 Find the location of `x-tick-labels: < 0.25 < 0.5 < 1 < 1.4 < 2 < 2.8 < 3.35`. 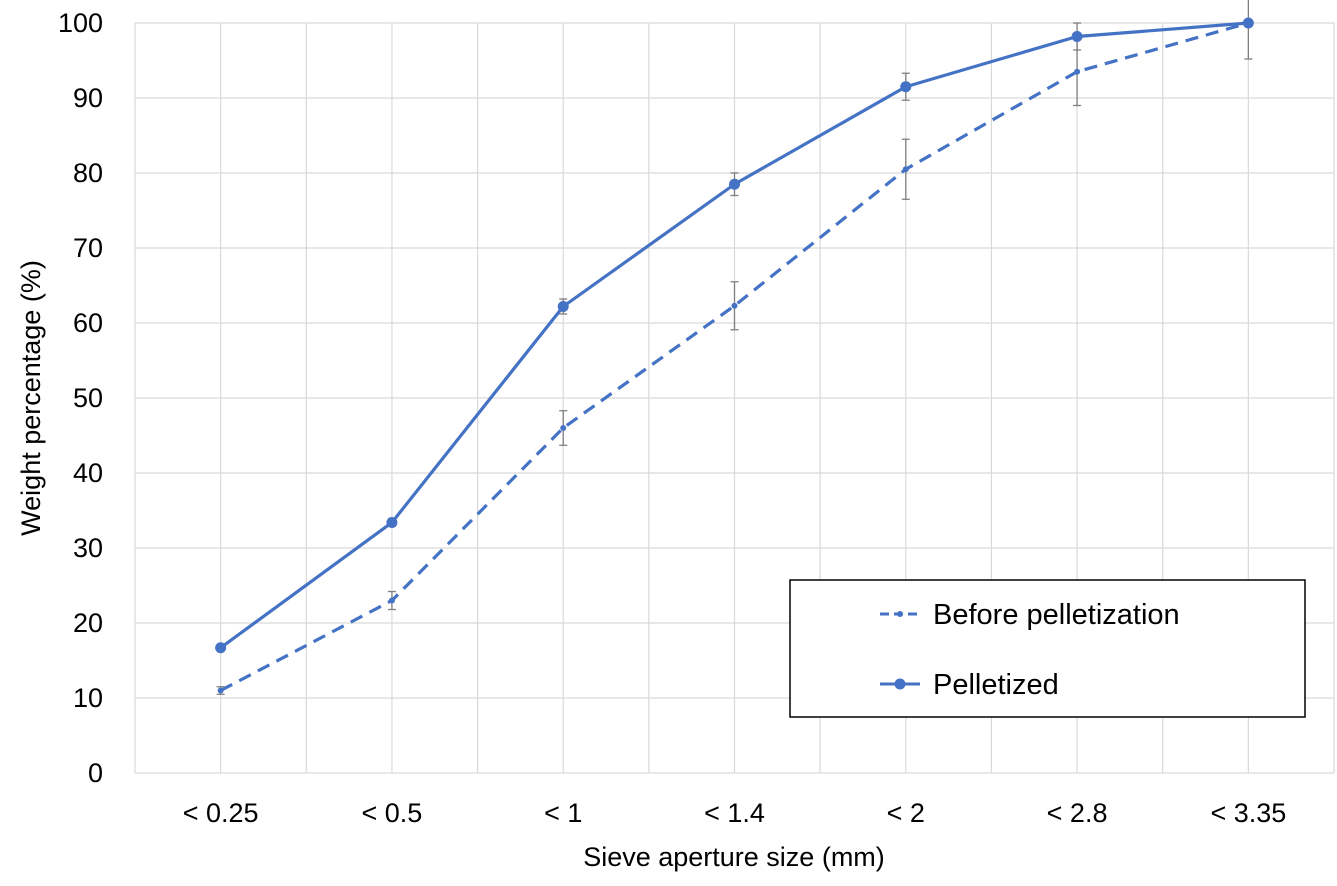

x-tick-labels: < 0.25 < 0.5 < 1 < 1.4 < 2 < 2.8 < 3.35 is located at coordinates (735, 813).